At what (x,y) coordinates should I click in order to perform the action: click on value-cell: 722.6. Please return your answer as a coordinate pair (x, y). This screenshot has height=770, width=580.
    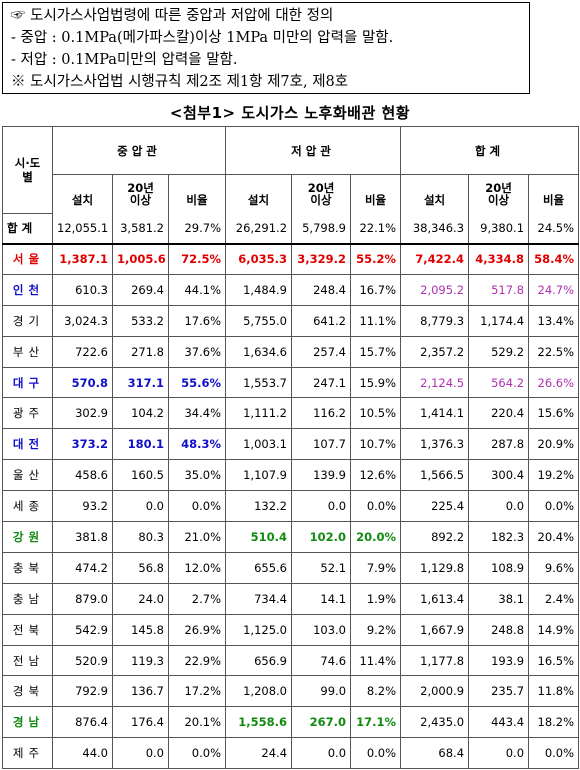
    Looking at the image, I should click on (82, 351).